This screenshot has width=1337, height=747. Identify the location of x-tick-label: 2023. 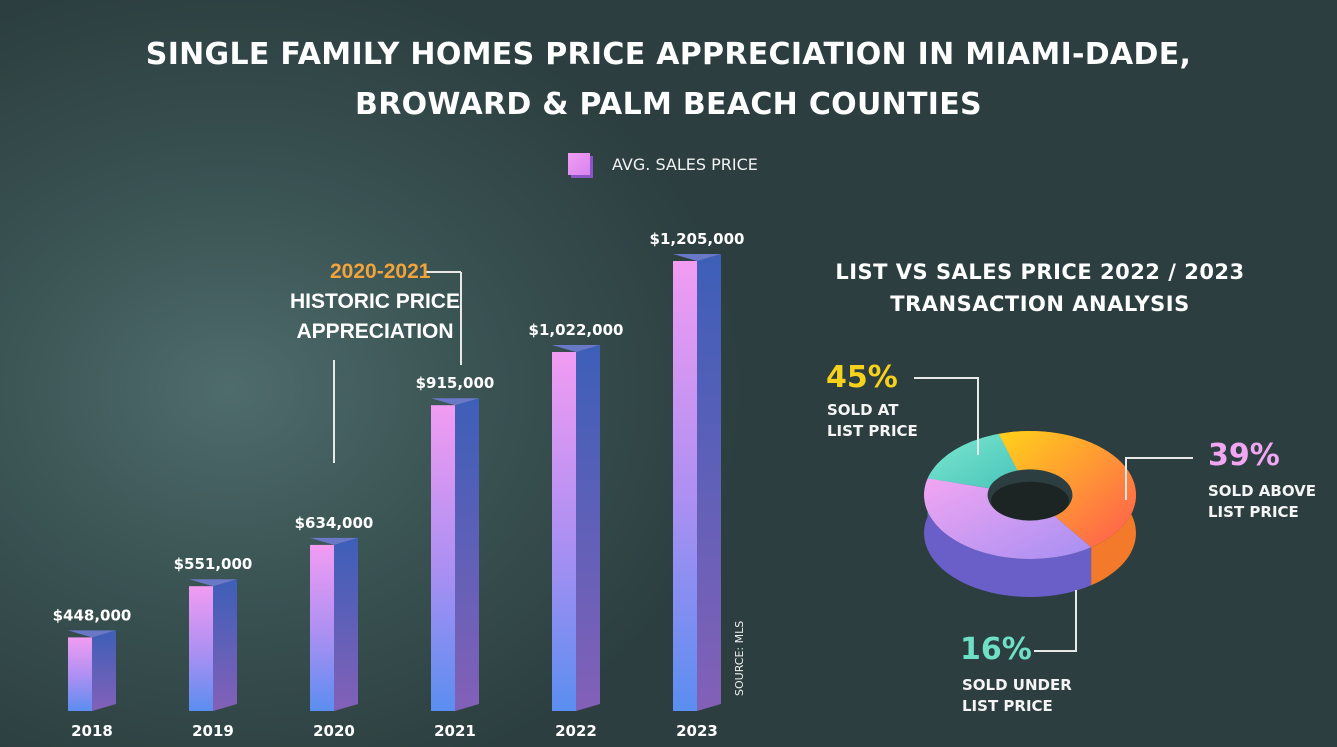
(697, 731).